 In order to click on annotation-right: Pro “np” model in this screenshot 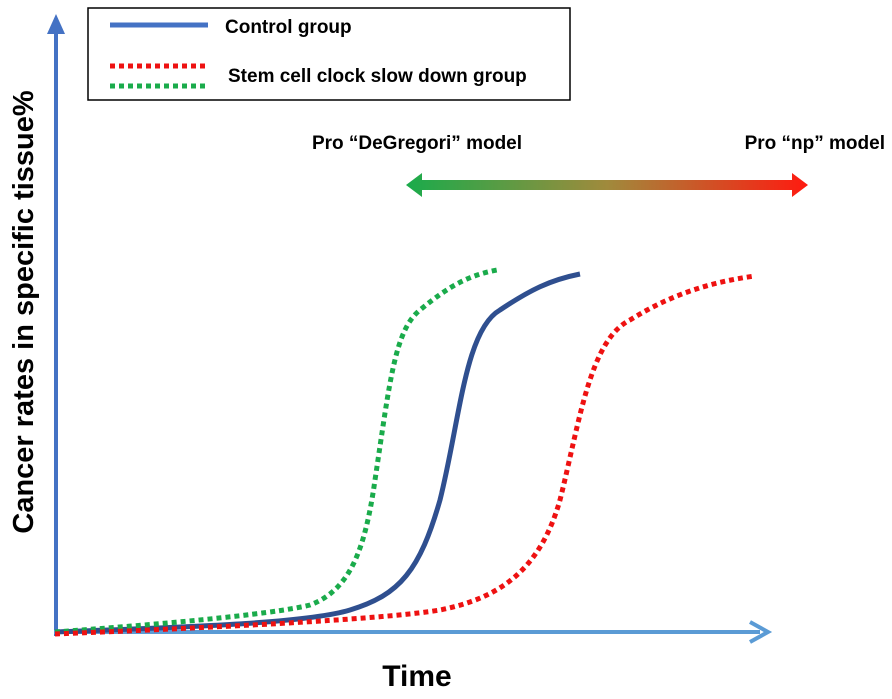, I will do `click(815, 143)`.